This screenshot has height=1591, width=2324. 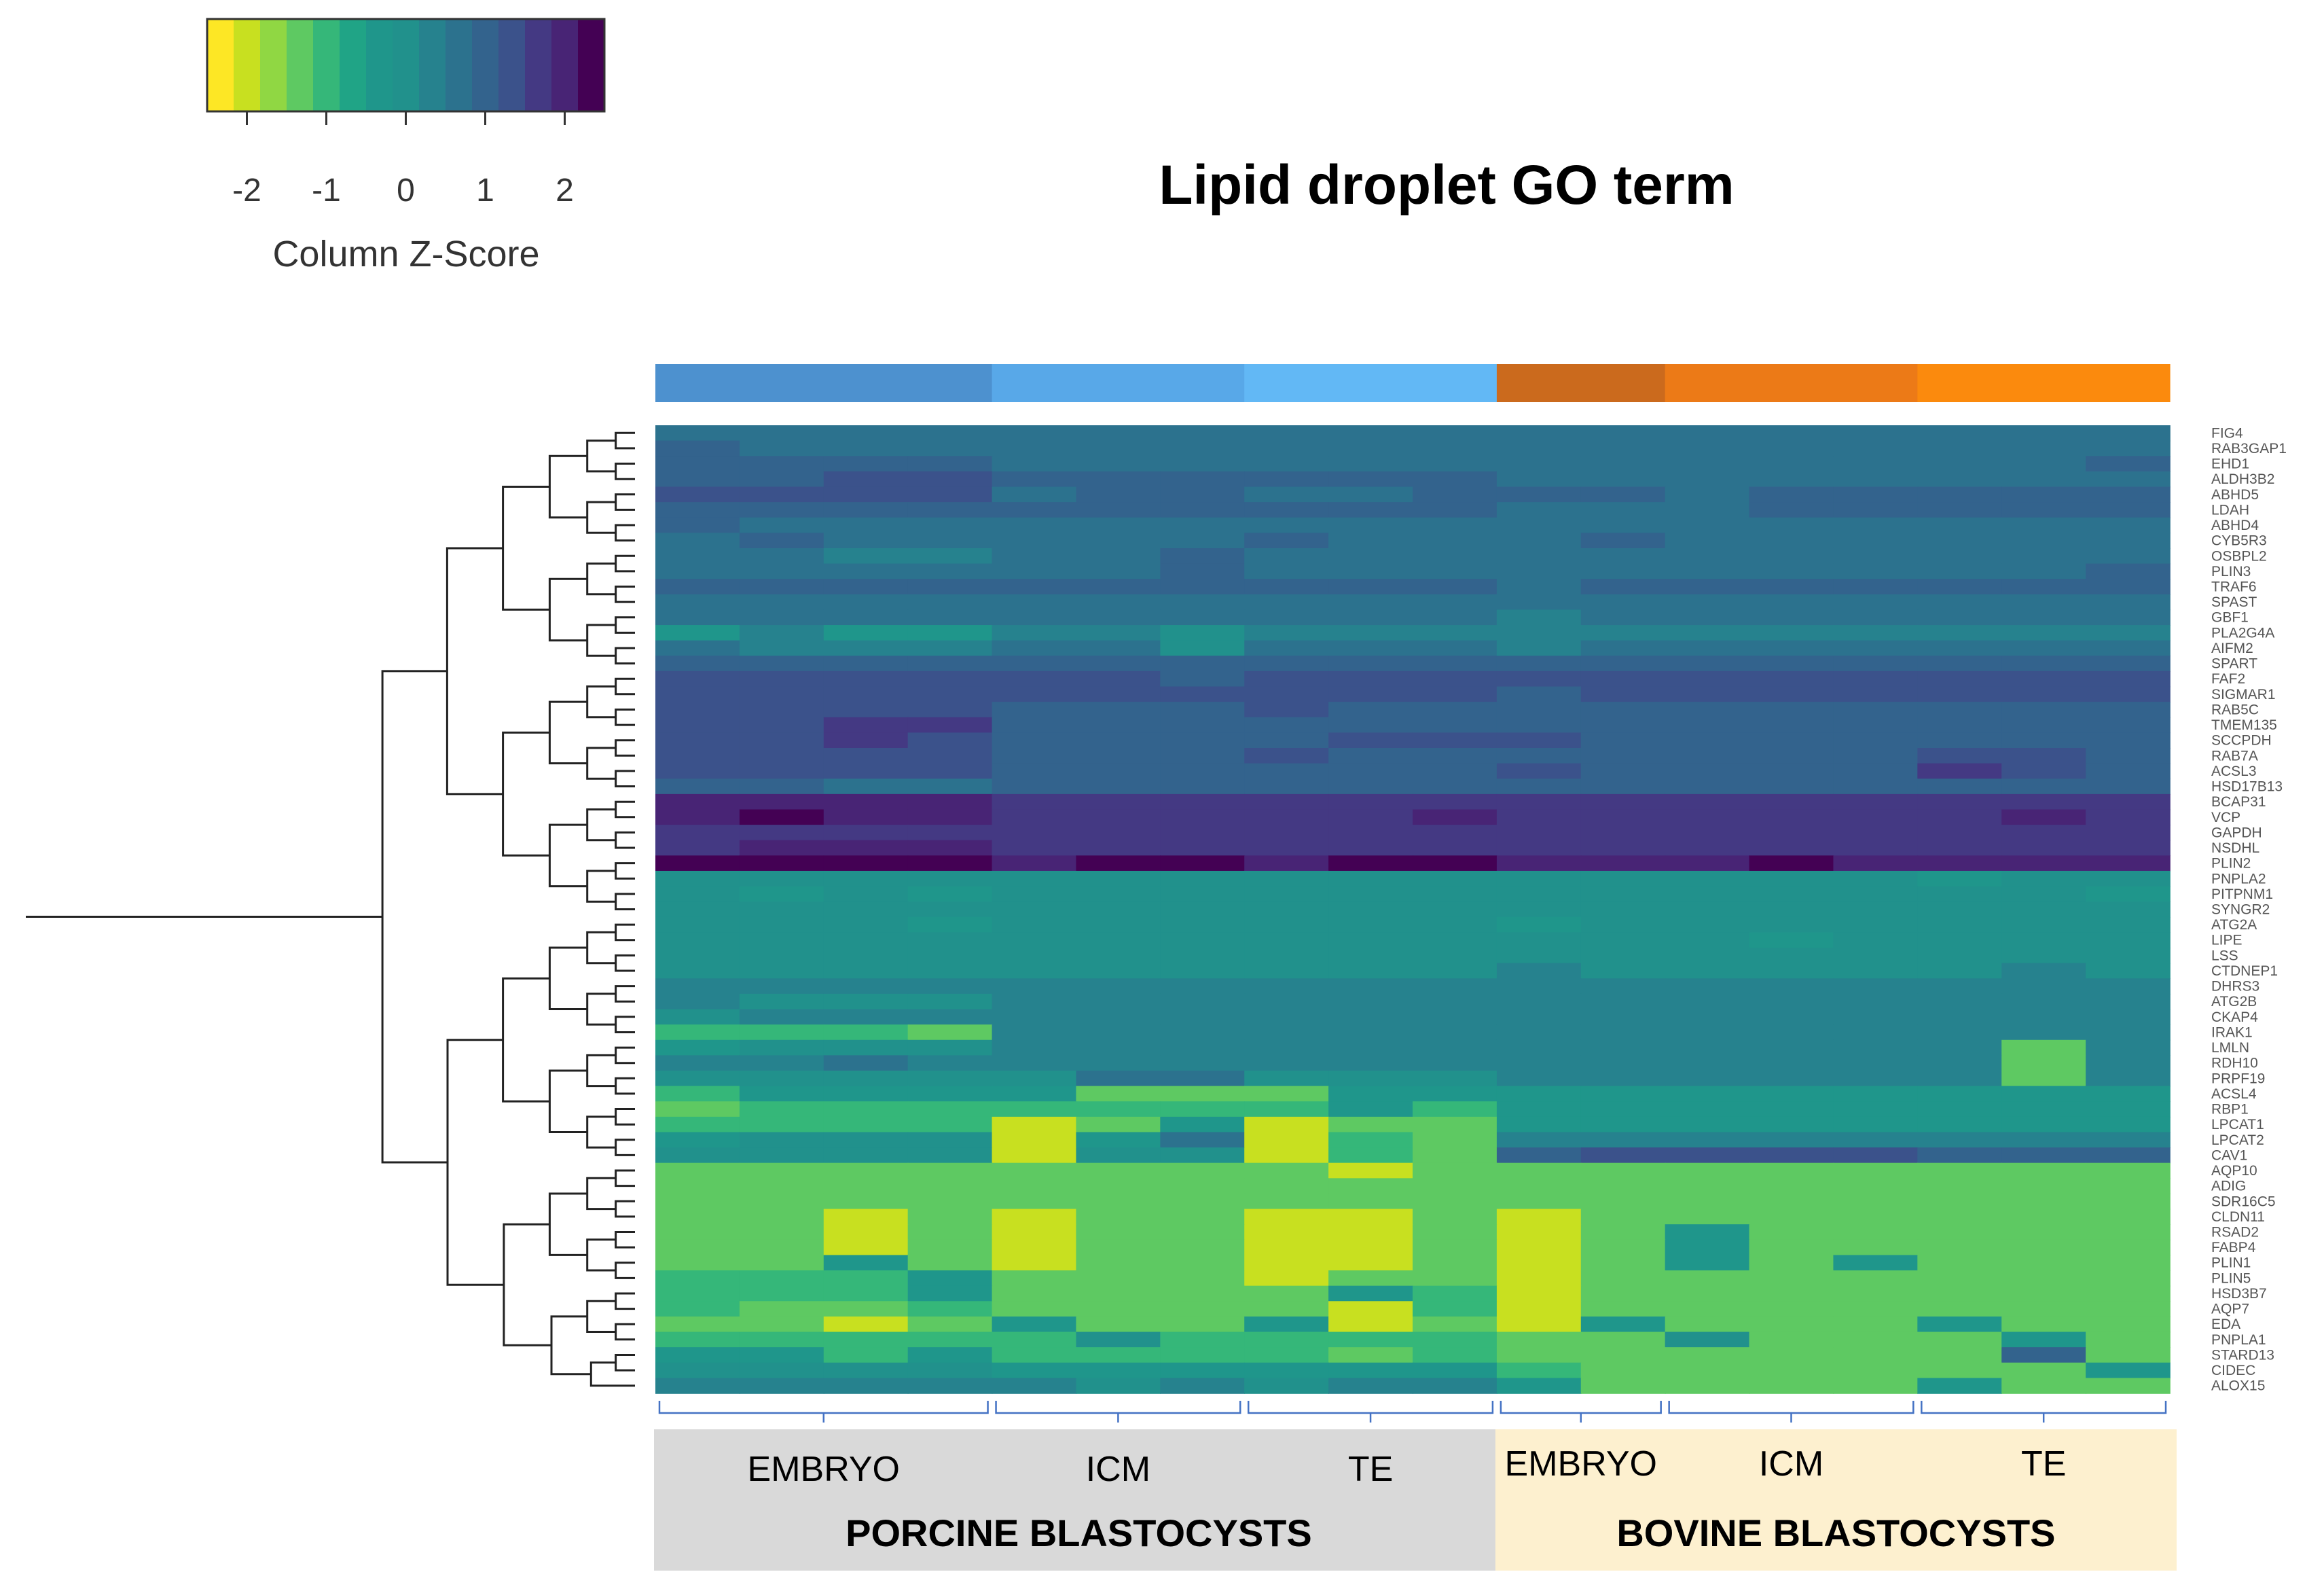 I want to click on gene-label: CLDN11, so click(x=2238, y=1217).